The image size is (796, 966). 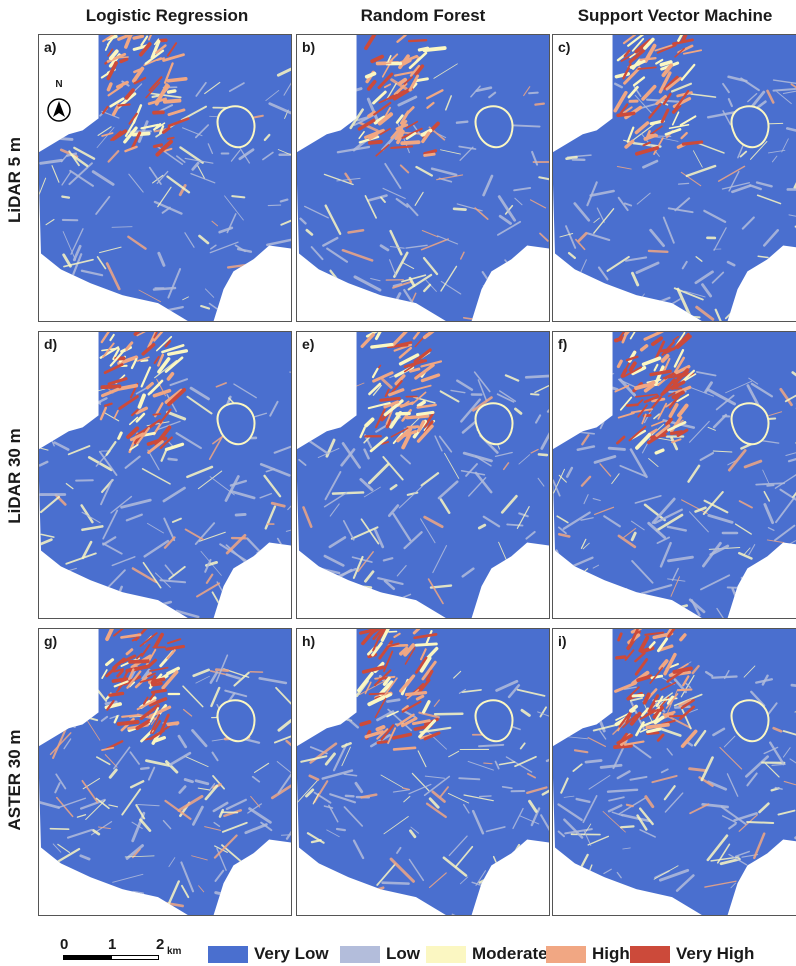 I want to click on panel-label: i), so click(x=562, y=641).